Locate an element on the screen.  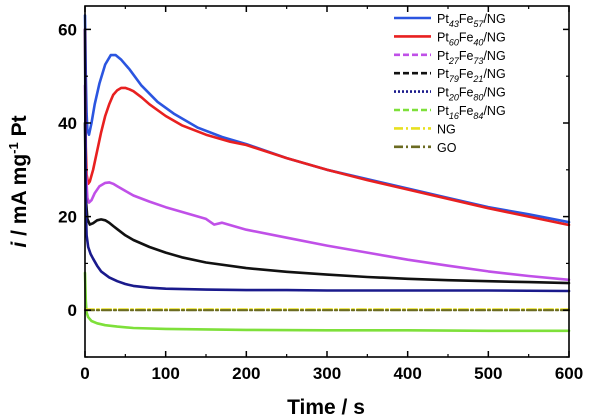
x-tick-label: 600 is located at coordinates (569, 373).